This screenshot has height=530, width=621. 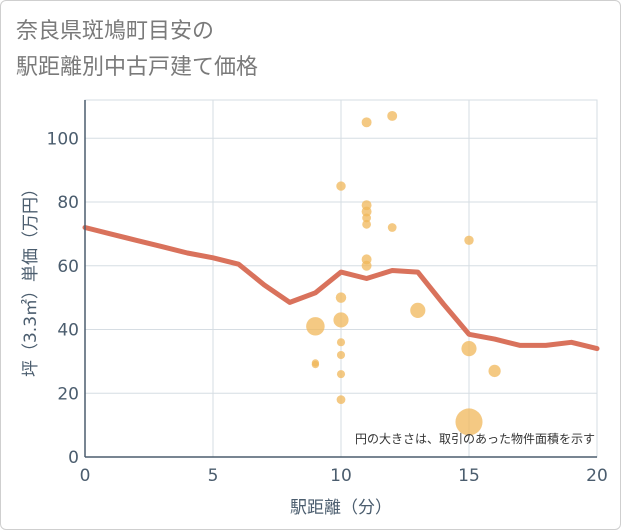 I want to click on x-tick-label-4: 20, so click(x=597, y=476).